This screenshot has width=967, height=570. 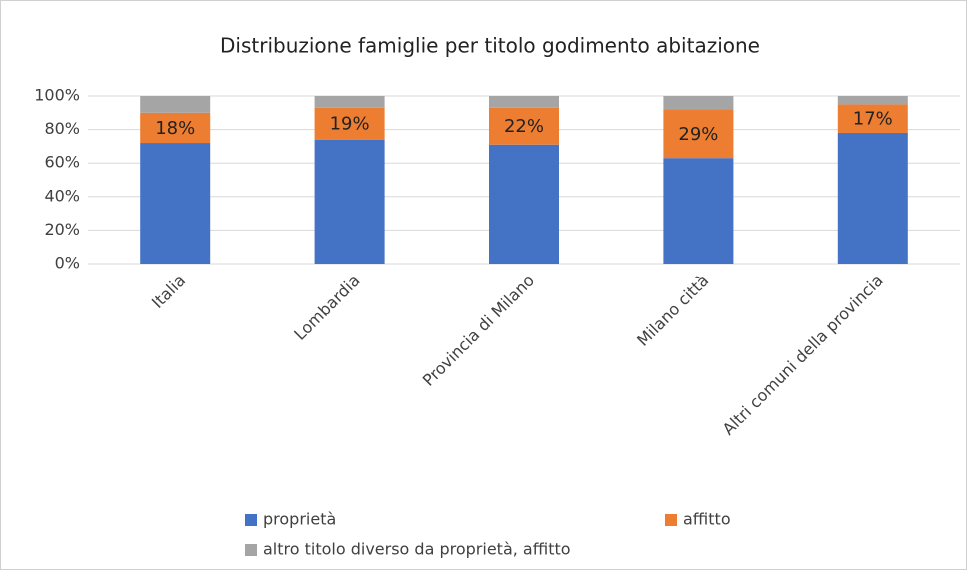 I want to click on y-tick-label: 0%, so click(x=67, y=263).